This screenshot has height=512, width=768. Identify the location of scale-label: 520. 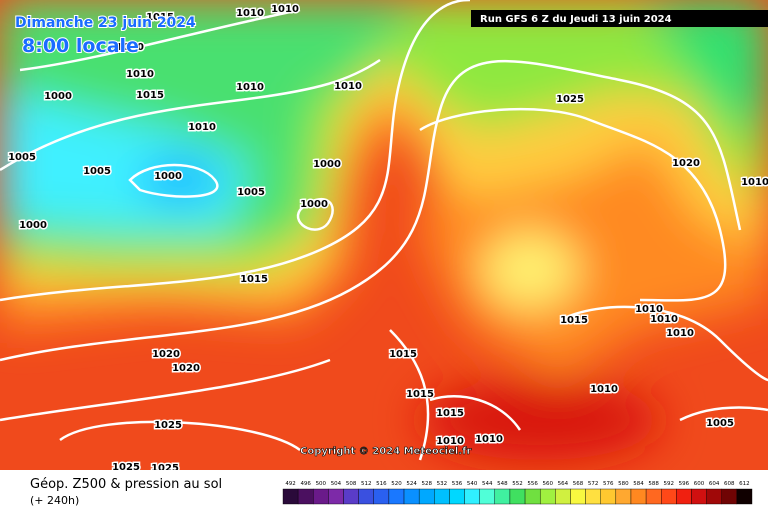
(396, 484).